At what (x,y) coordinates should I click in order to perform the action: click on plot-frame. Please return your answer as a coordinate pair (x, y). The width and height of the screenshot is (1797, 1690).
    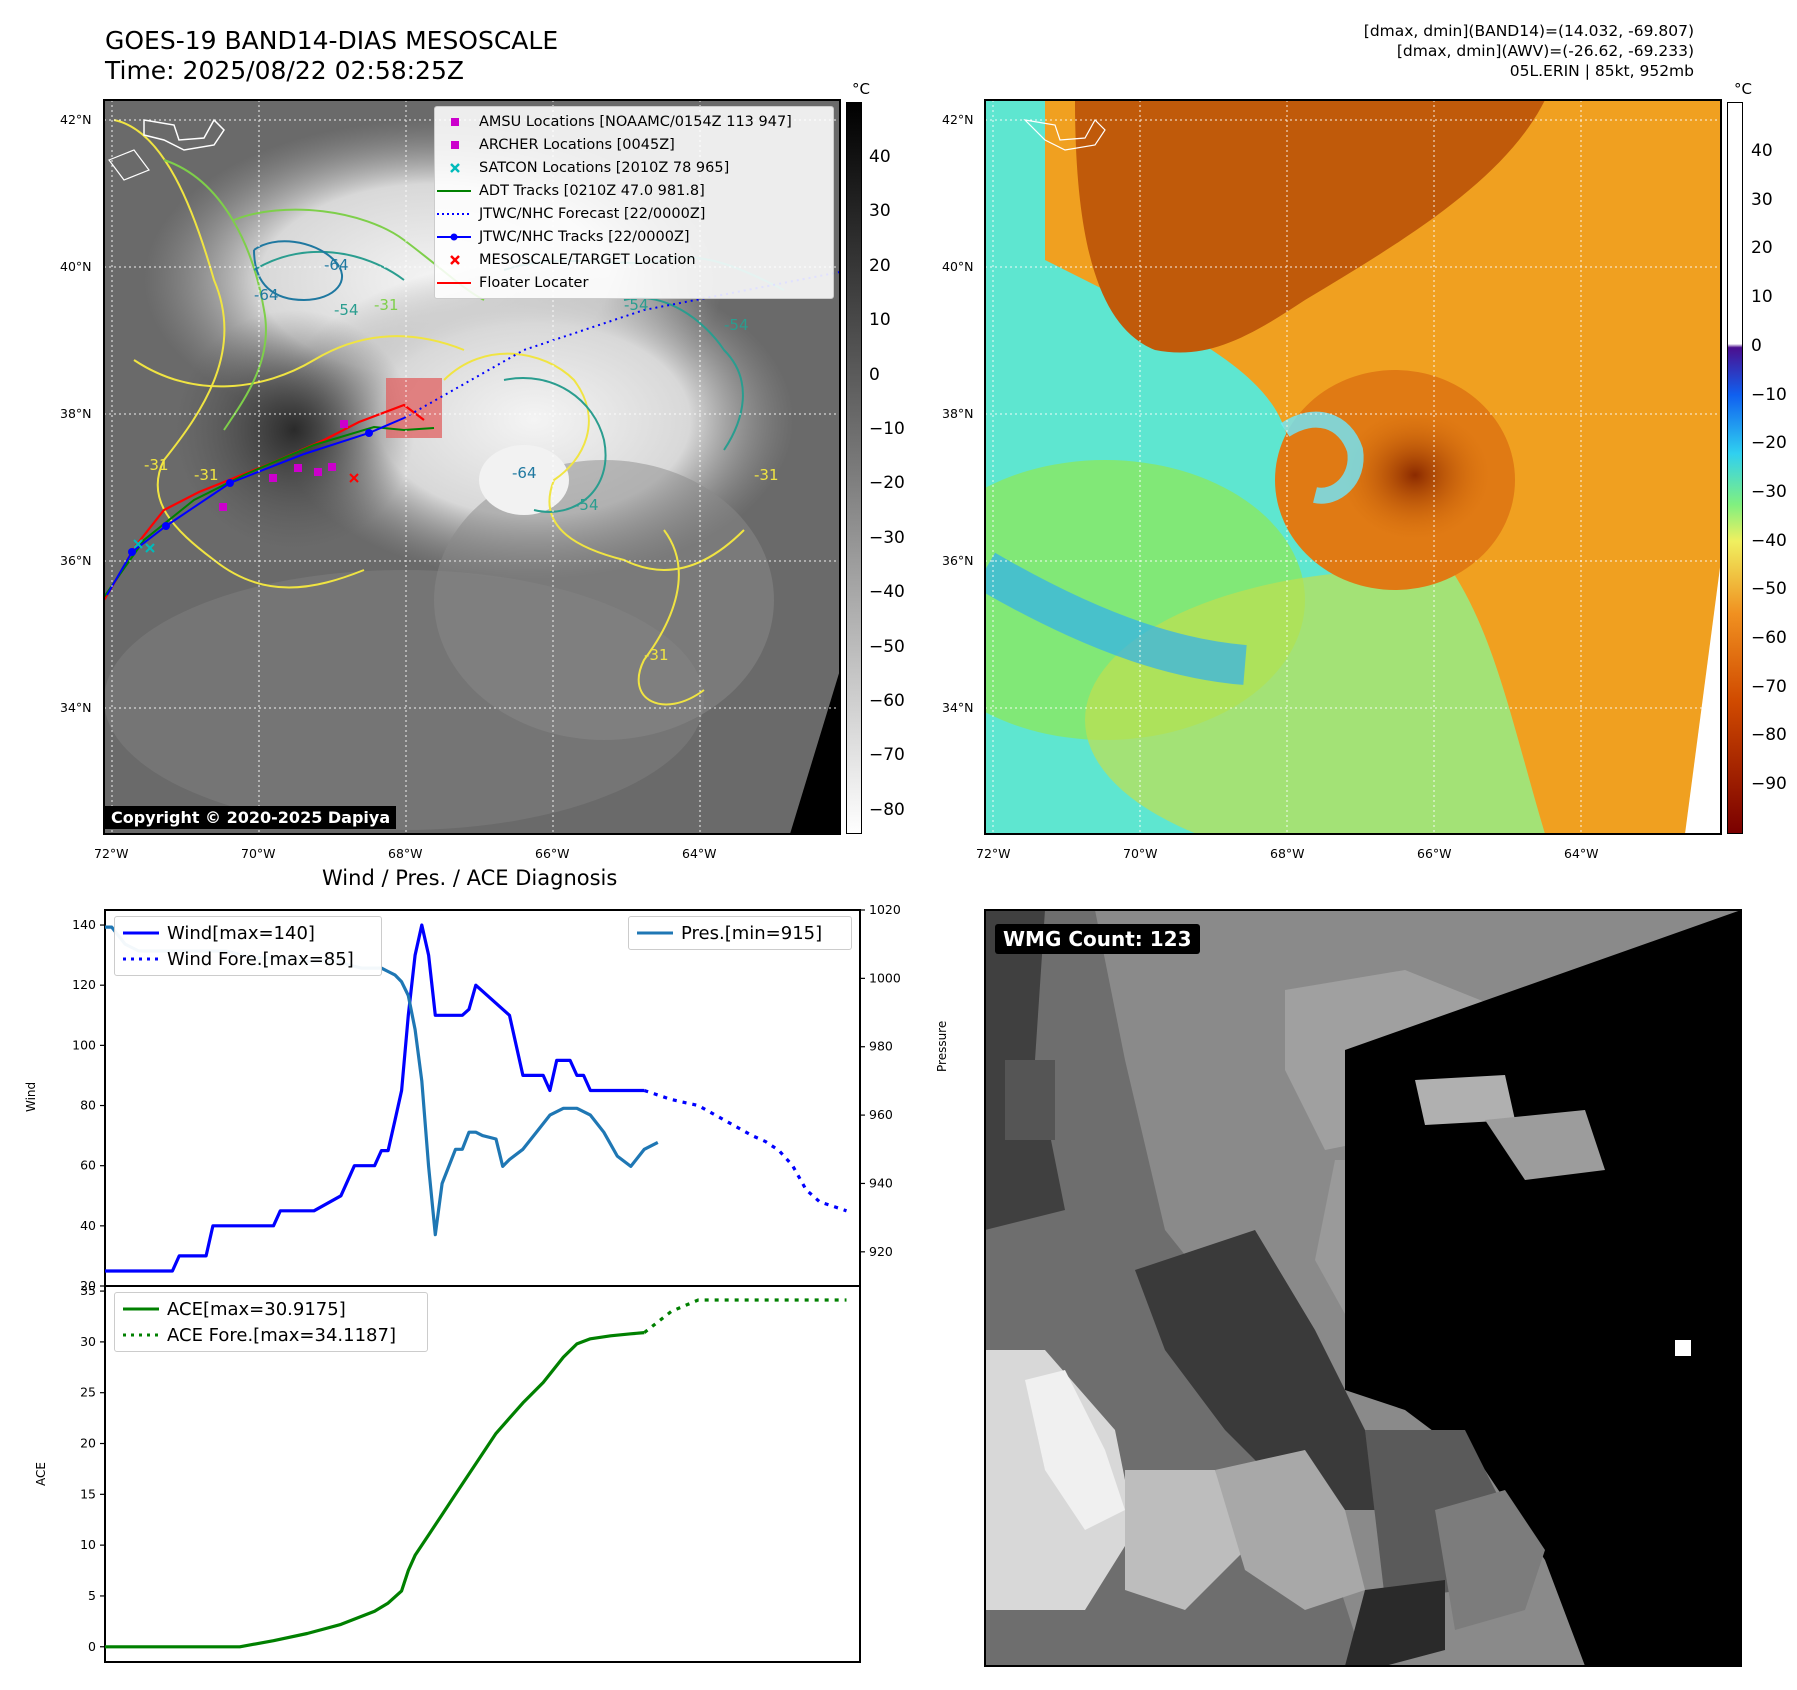
    Looking at the image, I should click on (482, 1474).